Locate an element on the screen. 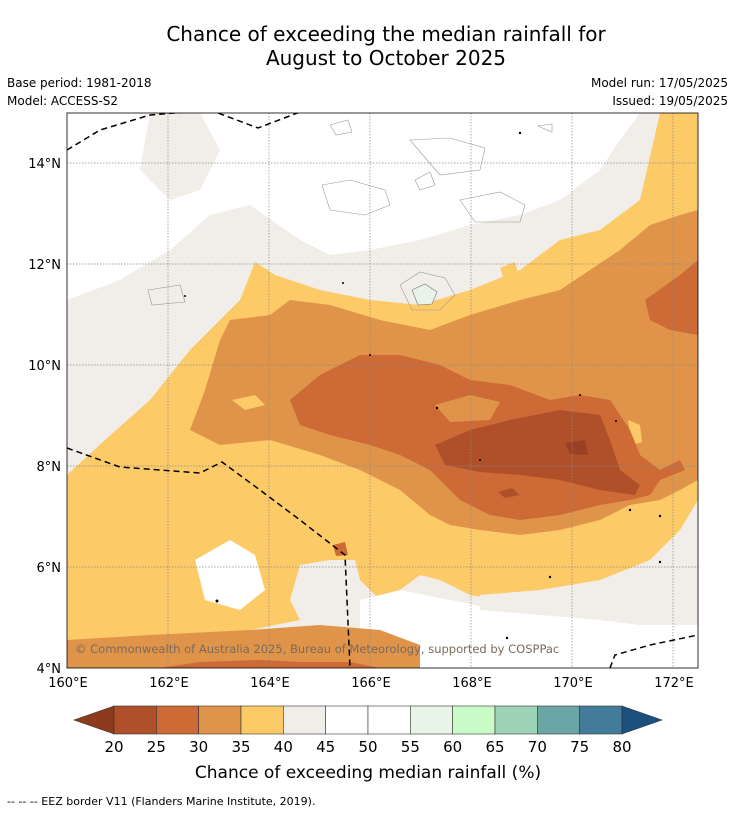 This screenshot has height=816, width=736. colorbar-tick-label: 50 is located at coordinates (367, 747).